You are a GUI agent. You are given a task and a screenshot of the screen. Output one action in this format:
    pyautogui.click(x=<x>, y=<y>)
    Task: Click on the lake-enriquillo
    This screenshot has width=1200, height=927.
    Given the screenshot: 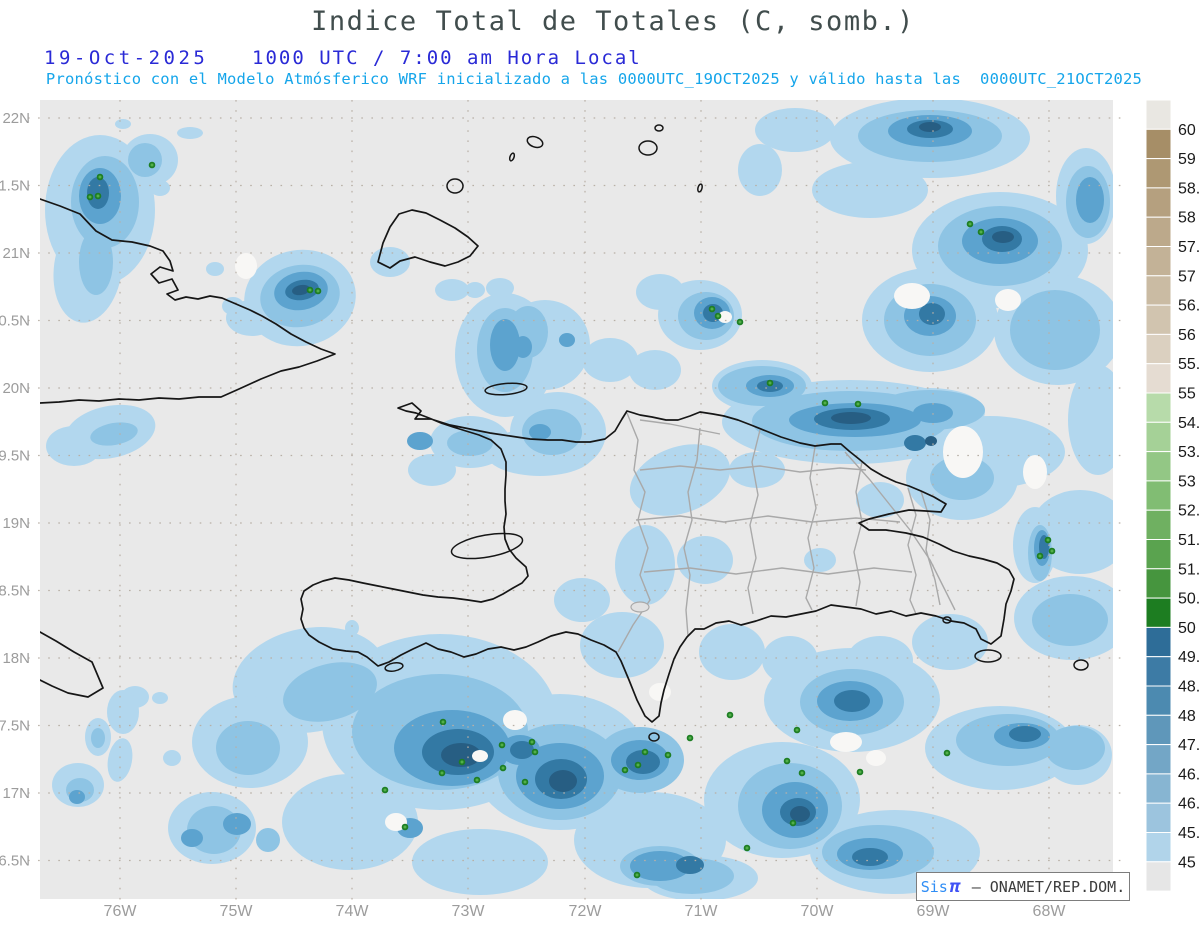 What is the action you would take?
    pyautogui.click(x=640, y=607)
    